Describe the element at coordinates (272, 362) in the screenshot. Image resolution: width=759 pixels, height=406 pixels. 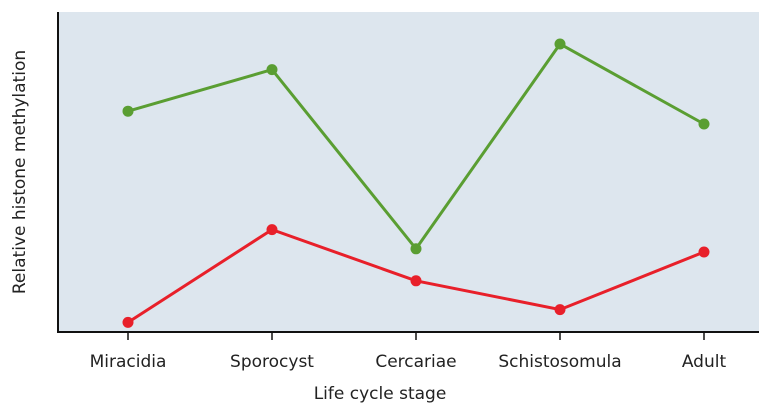
I see `x-tick-label: Sporocyst` at that location.